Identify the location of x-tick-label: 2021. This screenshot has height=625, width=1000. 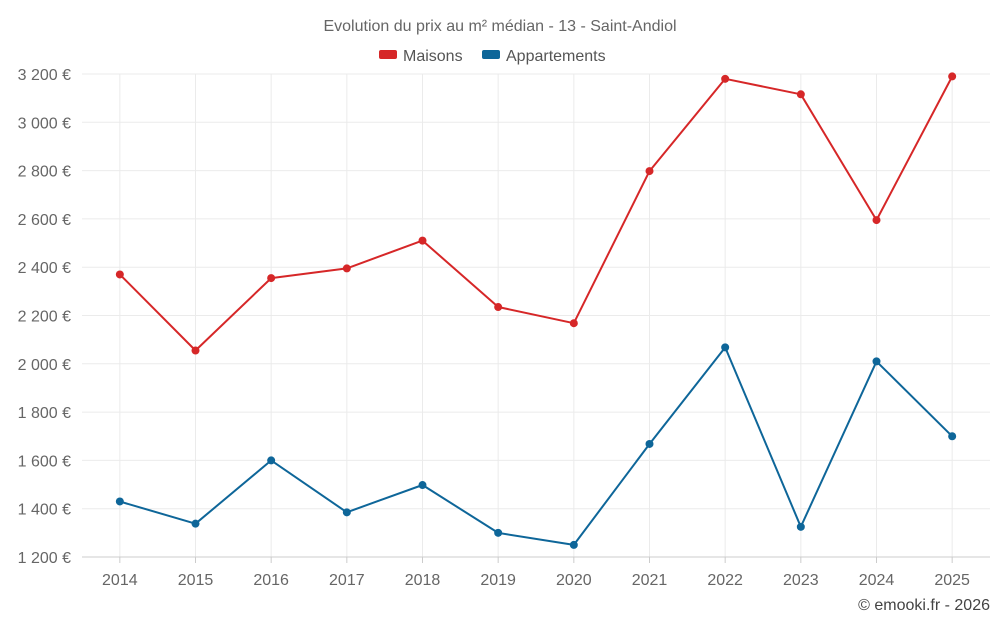
(650, 580).